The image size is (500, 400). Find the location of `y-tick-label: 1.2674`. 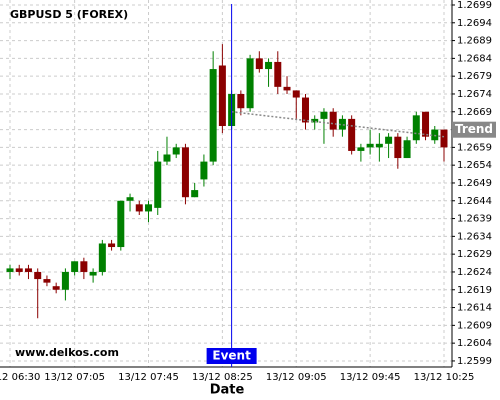

y-tick-label: 1.2674 is located at coordinates (474, 94).